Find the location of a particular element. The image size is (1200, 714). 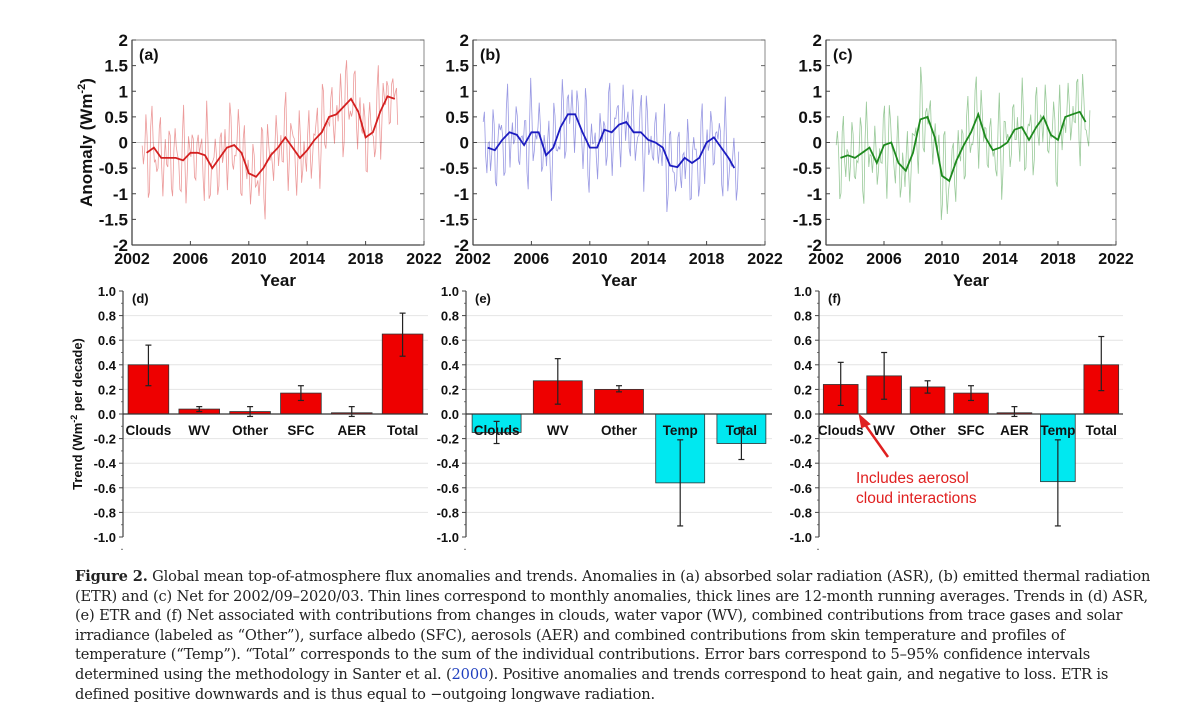

y-label-end: per decade) is located at coordinates (77, 376).